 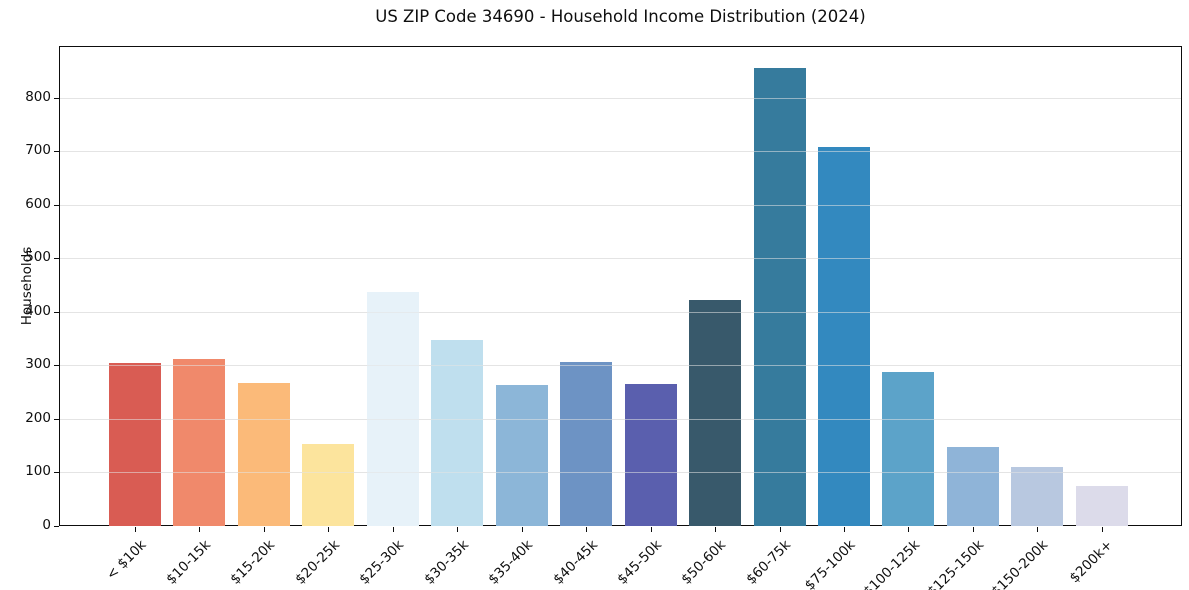 What do you see at coordinates (891, 563) in the screenshot?
I see `x-tick-label-text: $100-125k` at bounding box center [891, 563].